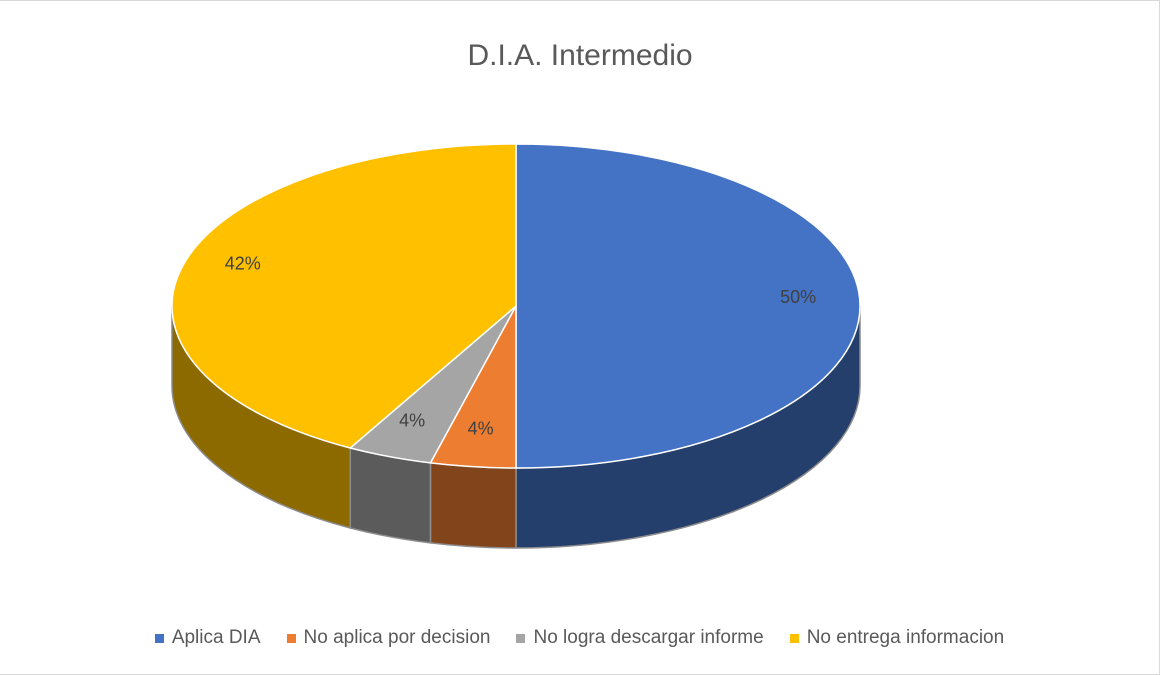  Describe the element at coordinates (243, 264) in the screenshot. I see `data-label: 42%` at that location.